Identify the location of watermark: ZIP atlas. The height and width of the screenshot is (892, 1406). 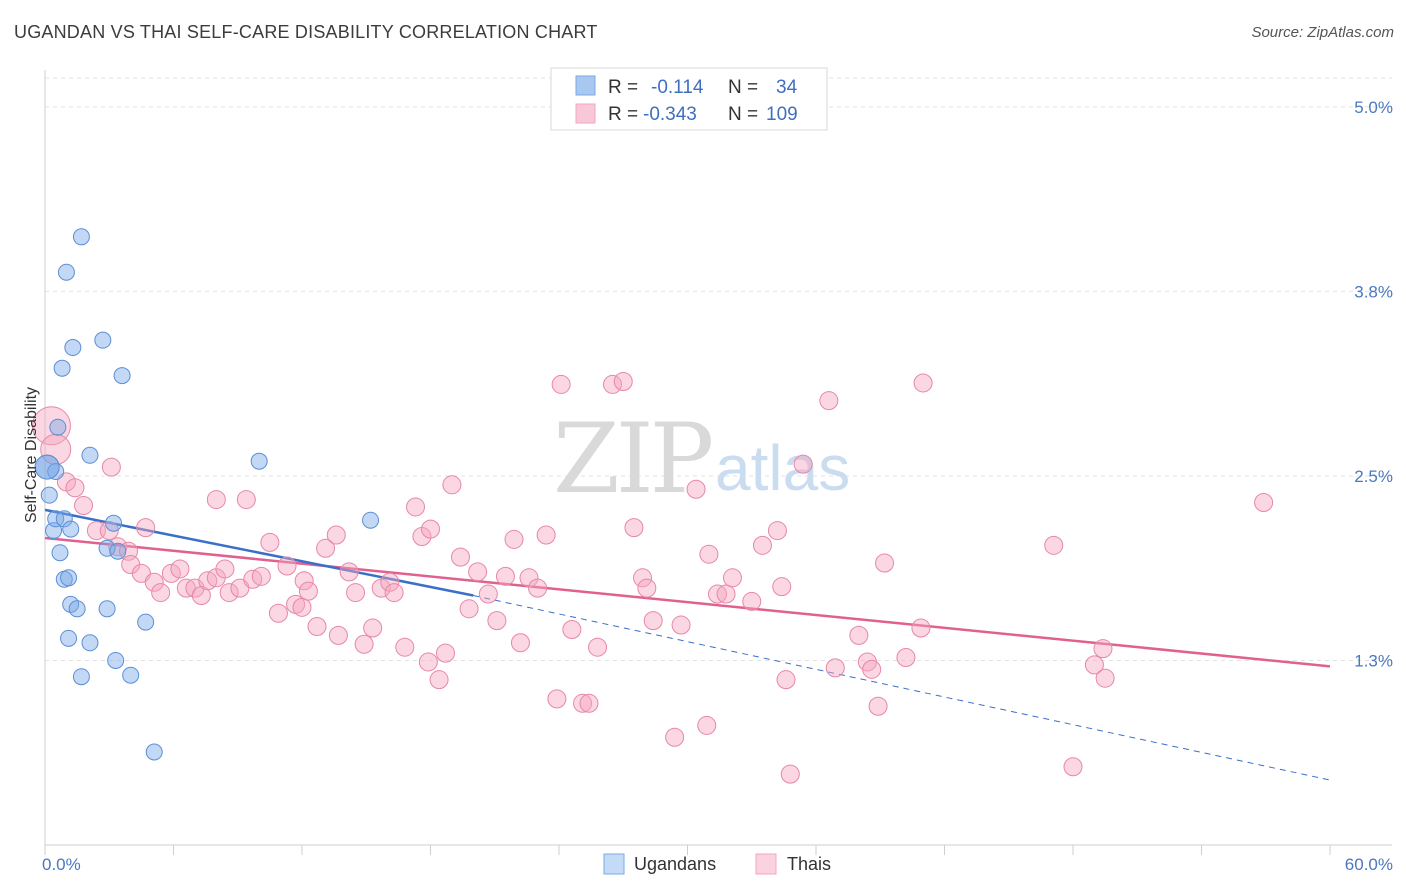
(701, 459).